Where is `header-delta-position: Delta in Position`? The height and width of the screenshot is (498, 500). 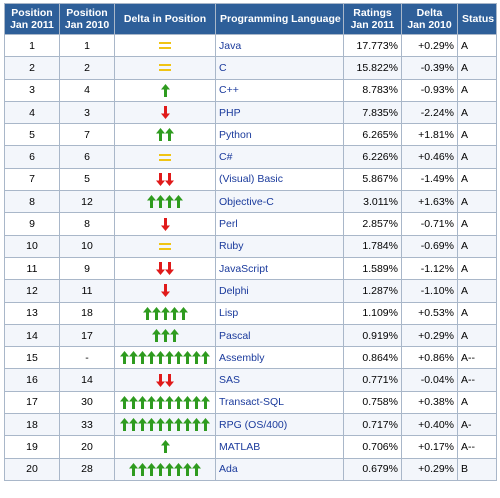
header-delta-position: Delta in Position is located at coordinates (165, 19).